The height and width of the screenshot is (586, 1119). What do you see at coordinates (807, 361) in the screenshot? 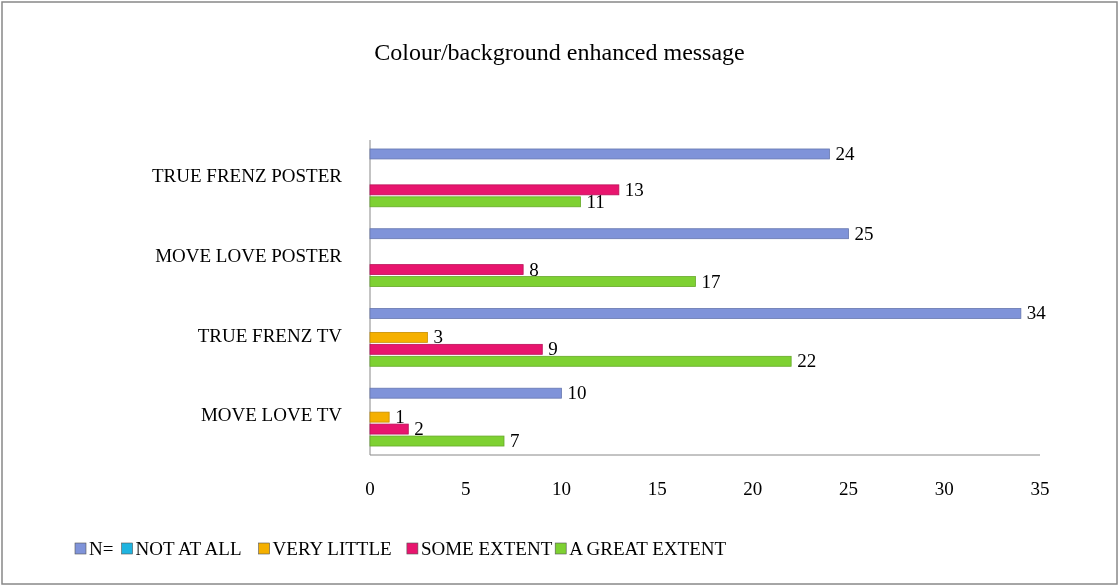
I see `data-label: 22` at bounding box center [807, 361].